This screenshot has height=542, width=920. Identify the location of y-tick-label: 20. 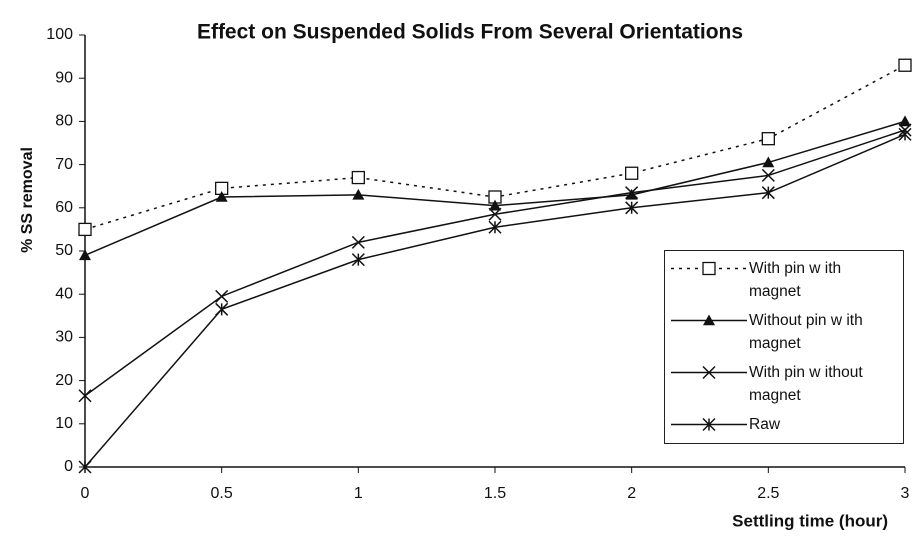
(64, 380).